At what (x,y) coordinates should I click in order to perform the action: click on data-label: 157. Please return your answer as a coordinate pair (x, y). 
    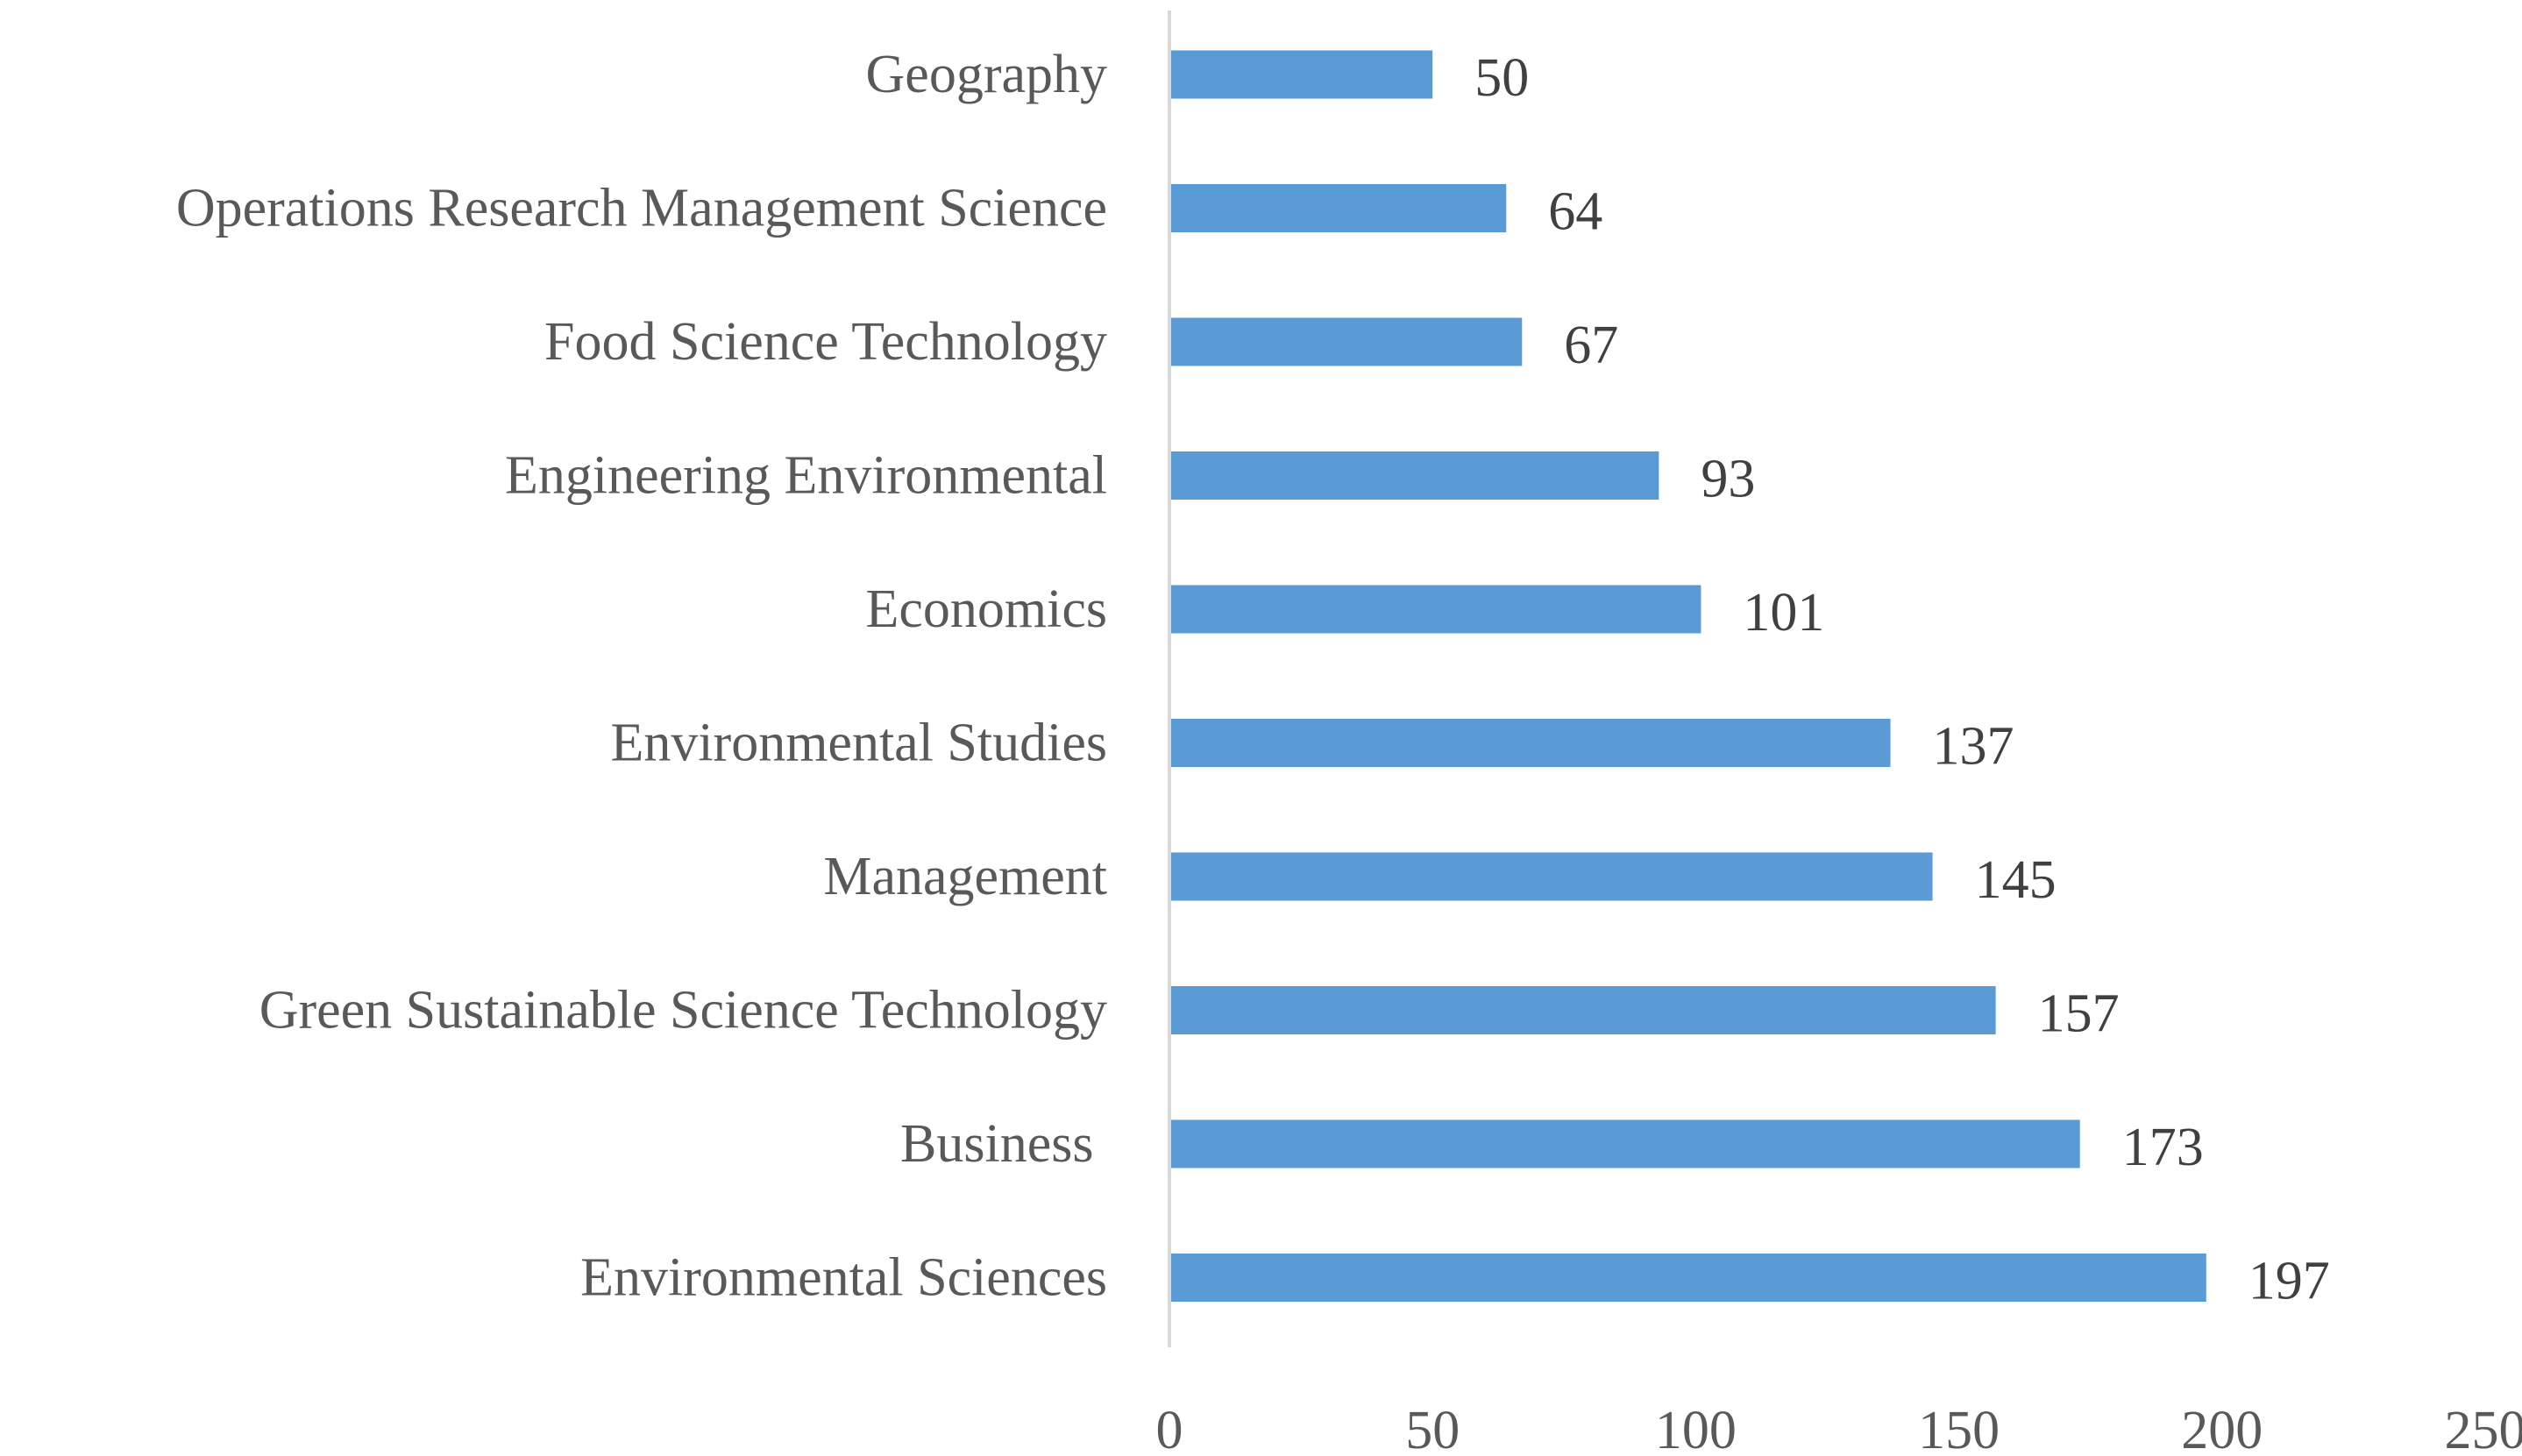
    Looking at the image, I should click on (2079, 1014).